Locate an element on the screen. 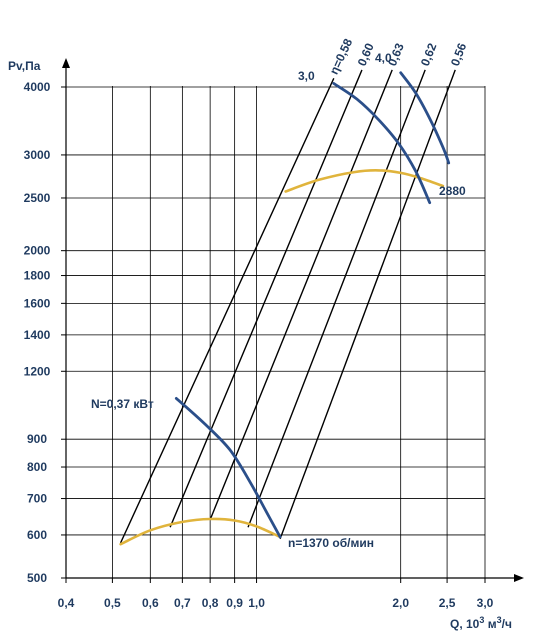 Image resolution: width=539 pixels, height=641 pixels. annotation-power-4: 4,0 is located at coordinates (383, 58).